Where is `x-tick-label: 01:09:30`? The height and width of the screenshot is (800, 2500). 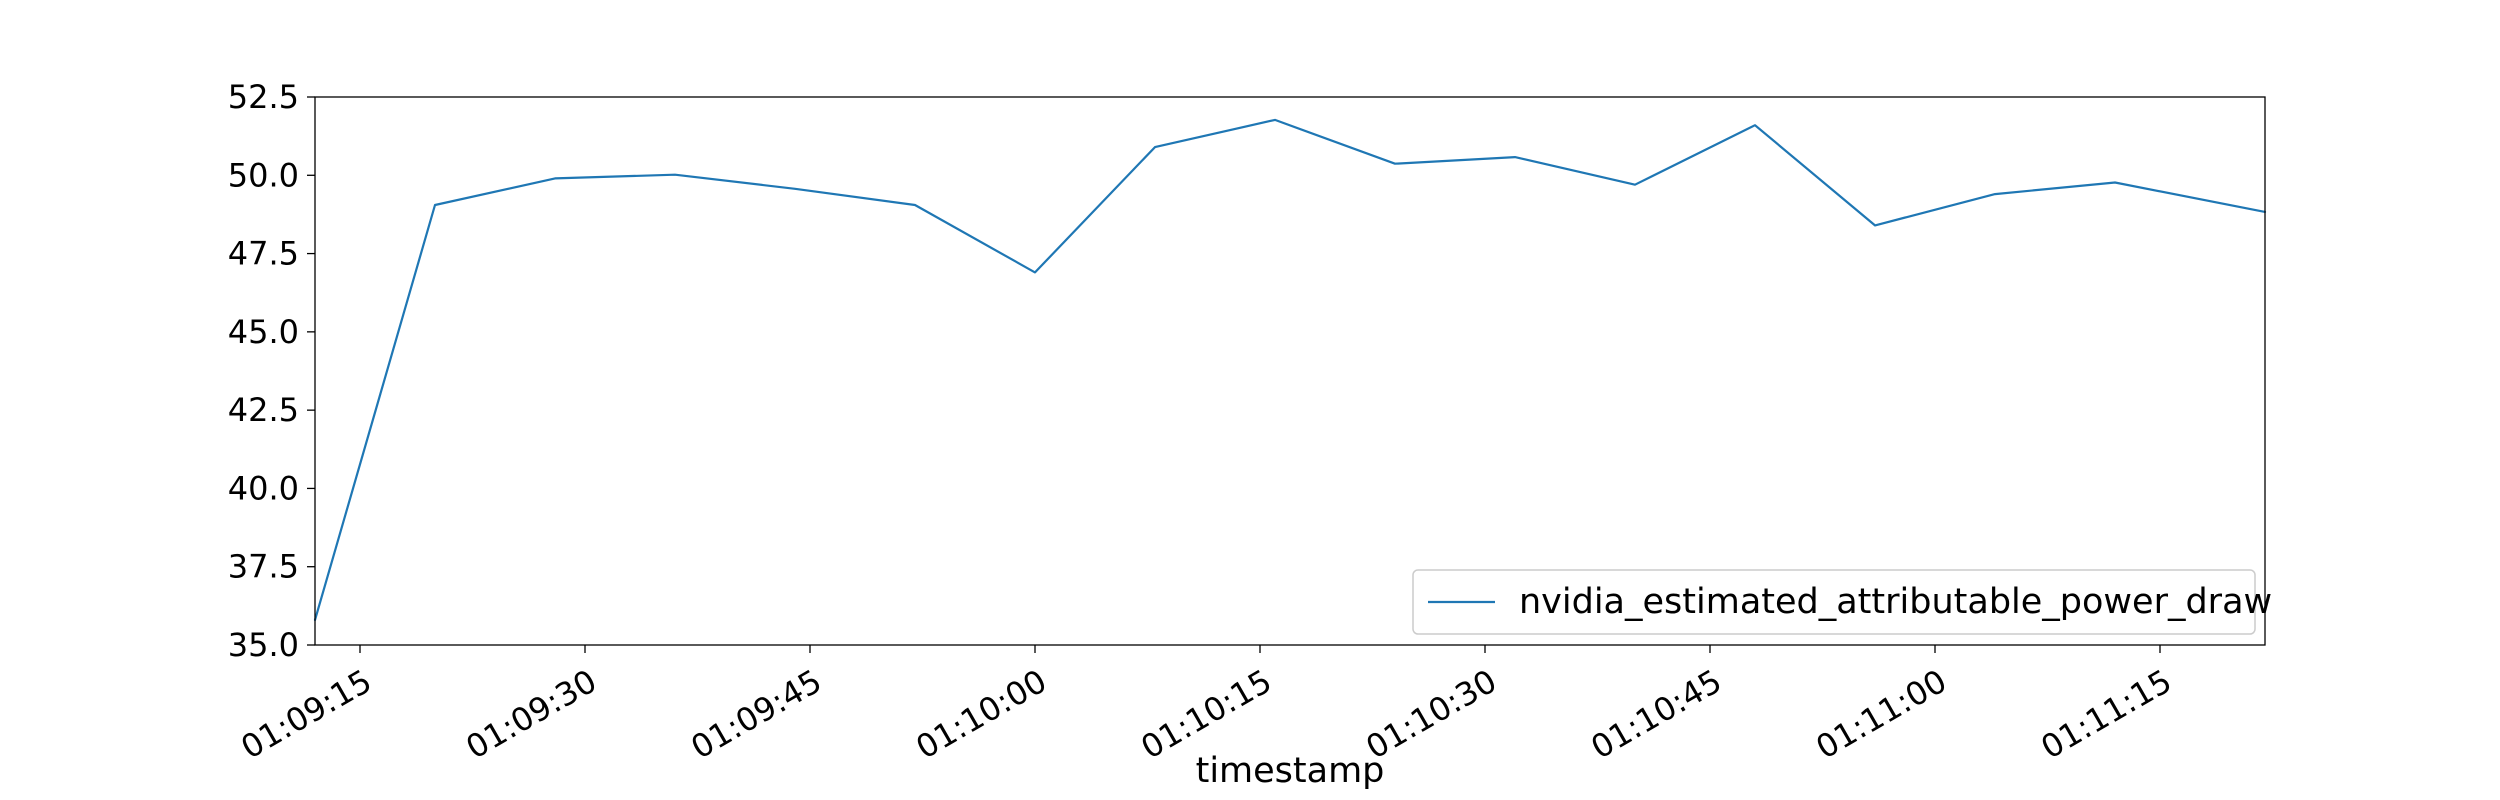 x-tick-label: 01:09:30 is located at coordinates (531, 714).